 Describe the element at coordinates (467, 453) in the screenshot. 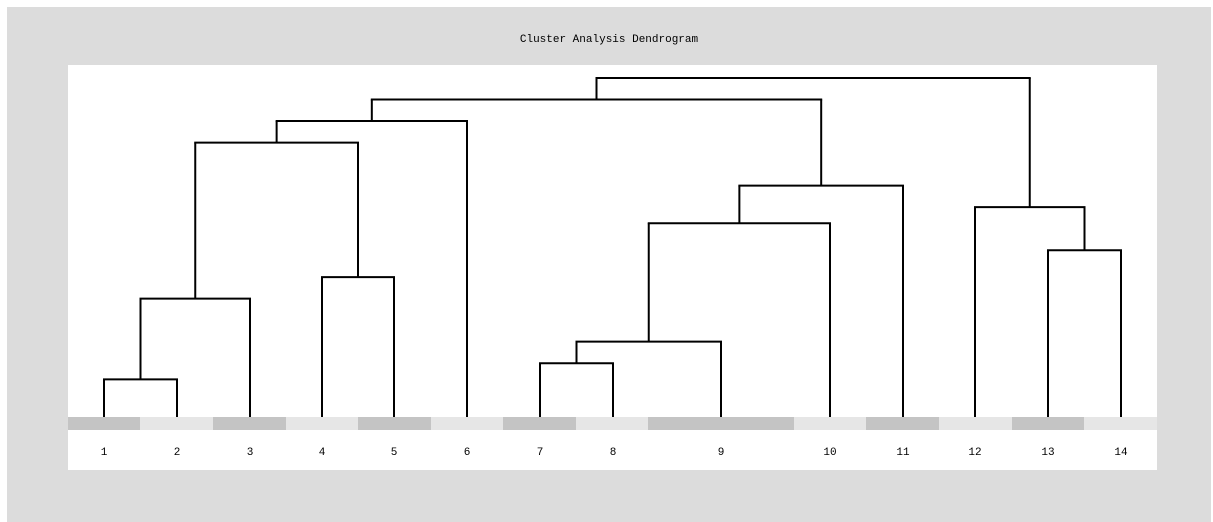

I see `leaf-label-6: 6` at that location.